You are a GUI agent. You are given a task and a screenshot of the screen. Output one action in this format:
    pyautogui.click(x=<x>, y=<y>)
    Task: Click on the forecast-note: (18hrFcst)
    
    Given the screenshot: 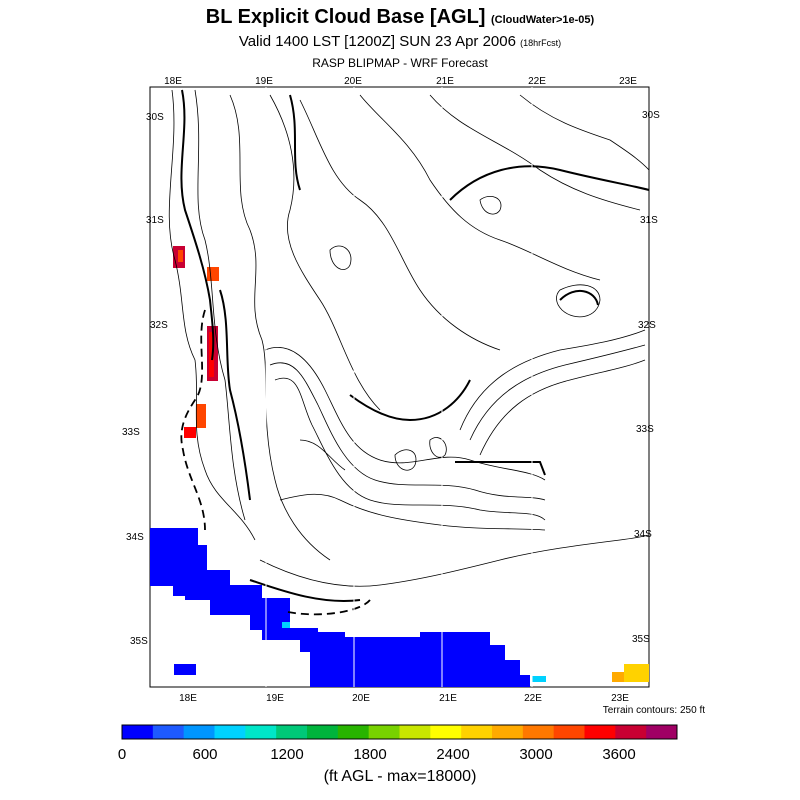 What is the action you would take?
    pyautogui.click(x=541, y=43)
    